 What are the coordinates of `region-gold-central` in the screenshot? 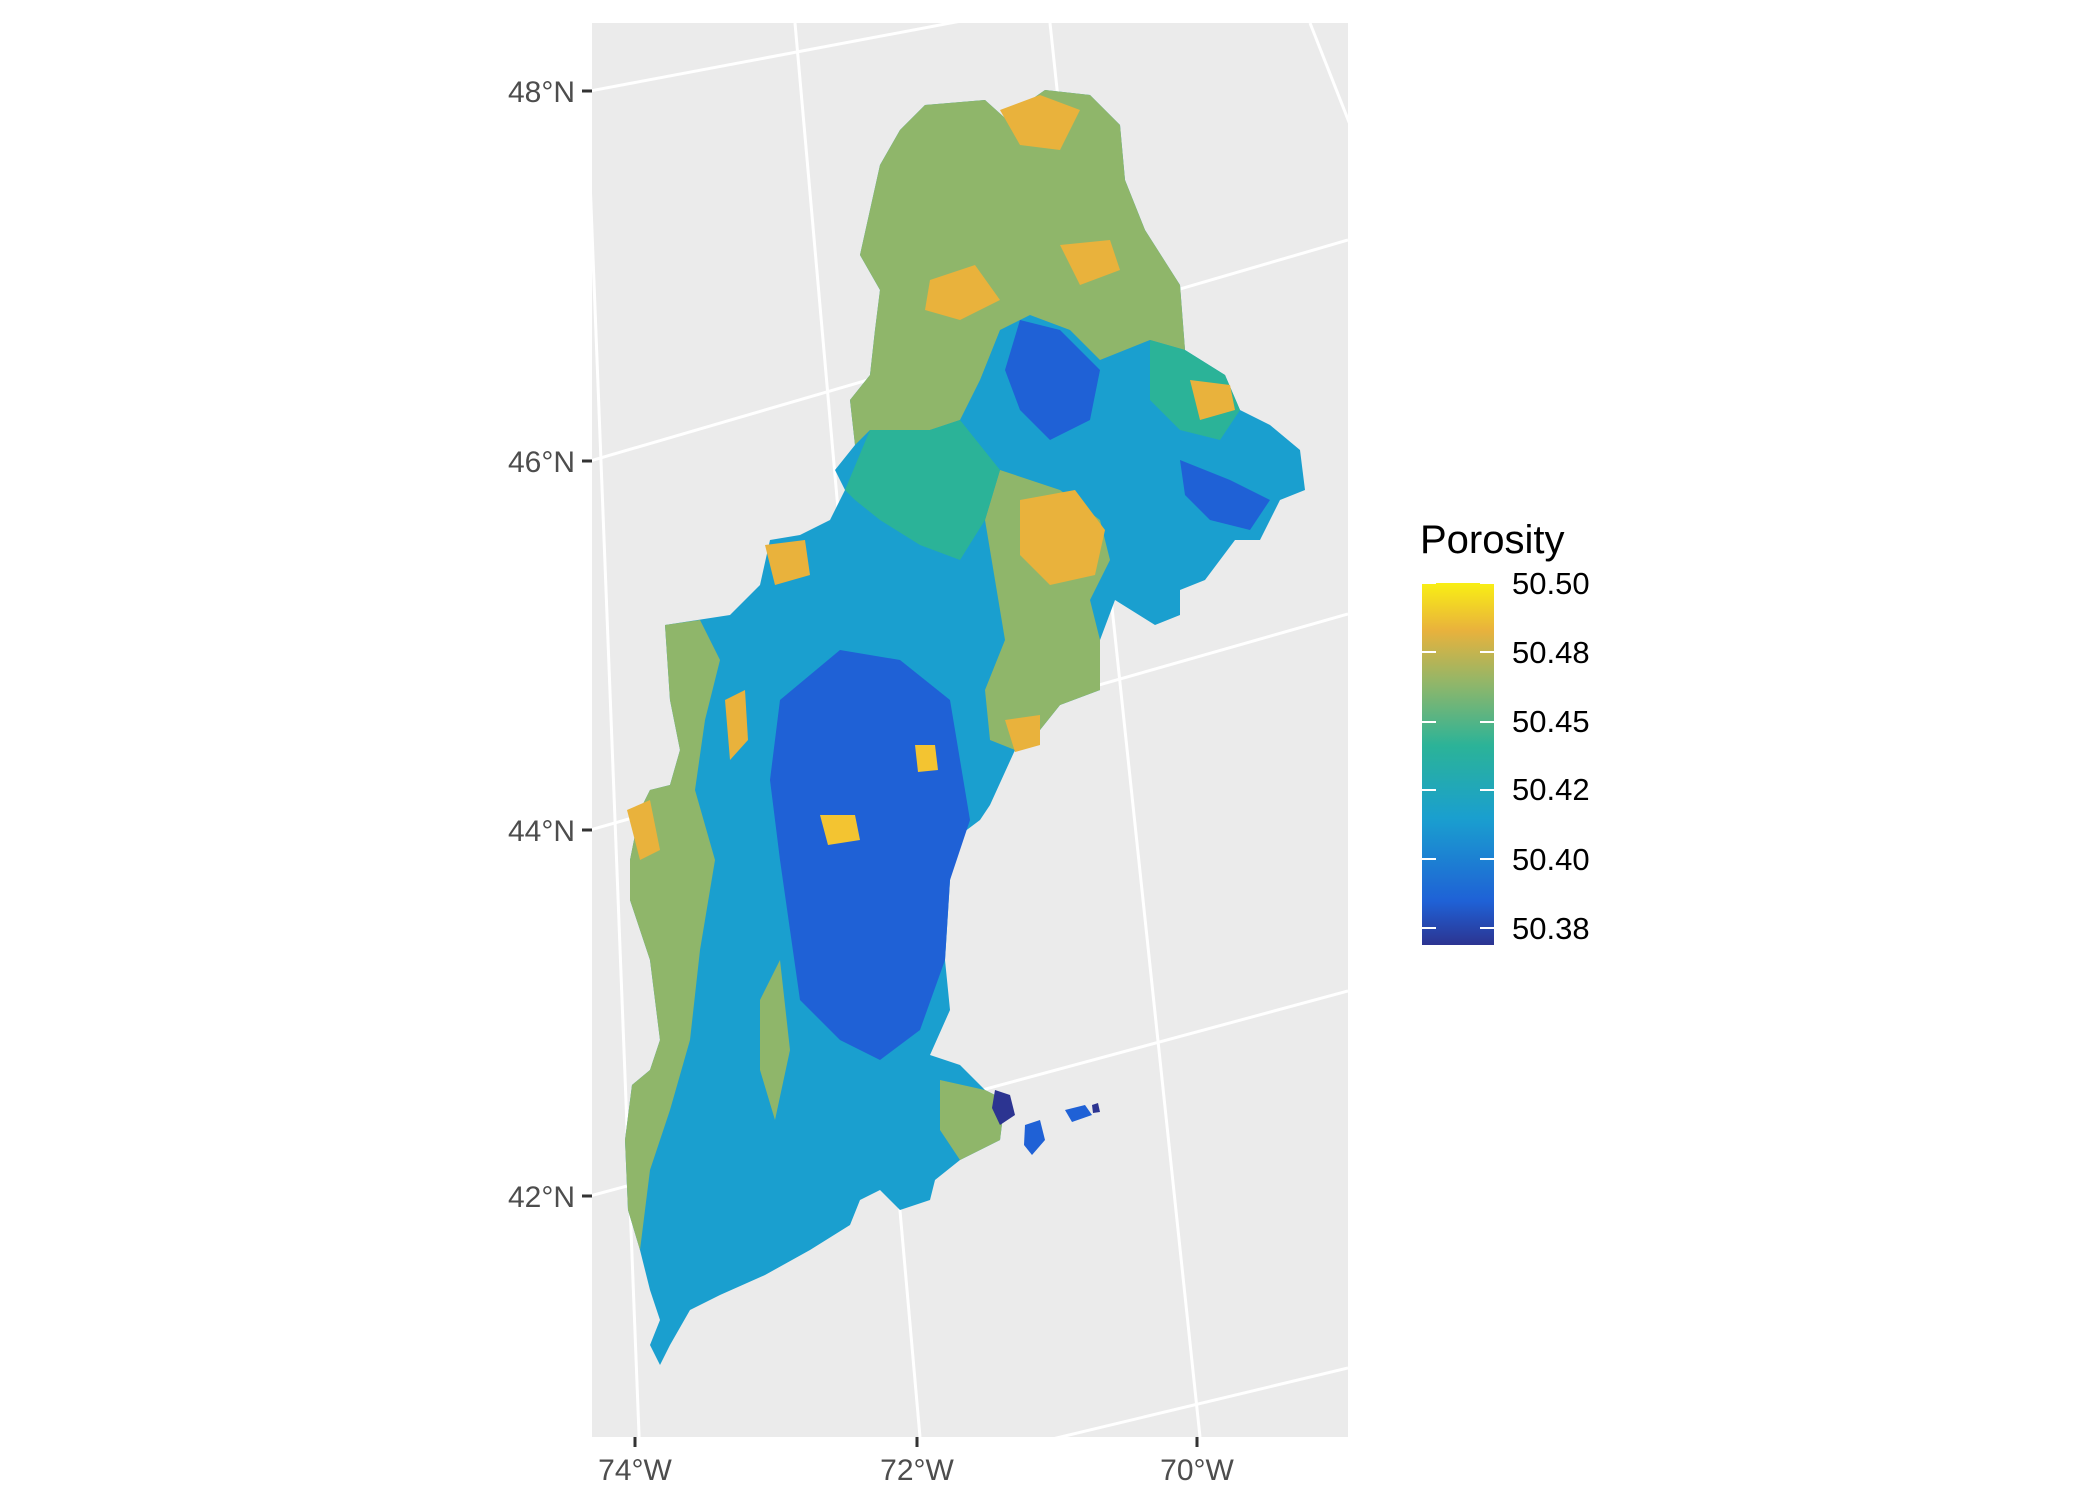 It's located at (1062, 537).